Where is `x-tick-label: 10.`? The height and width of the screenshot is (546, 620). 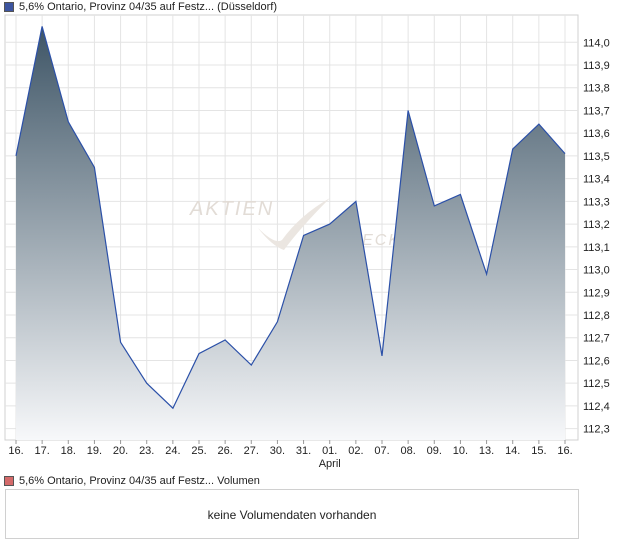
x-tick-label: 10. is located at coordinates (460, 451).